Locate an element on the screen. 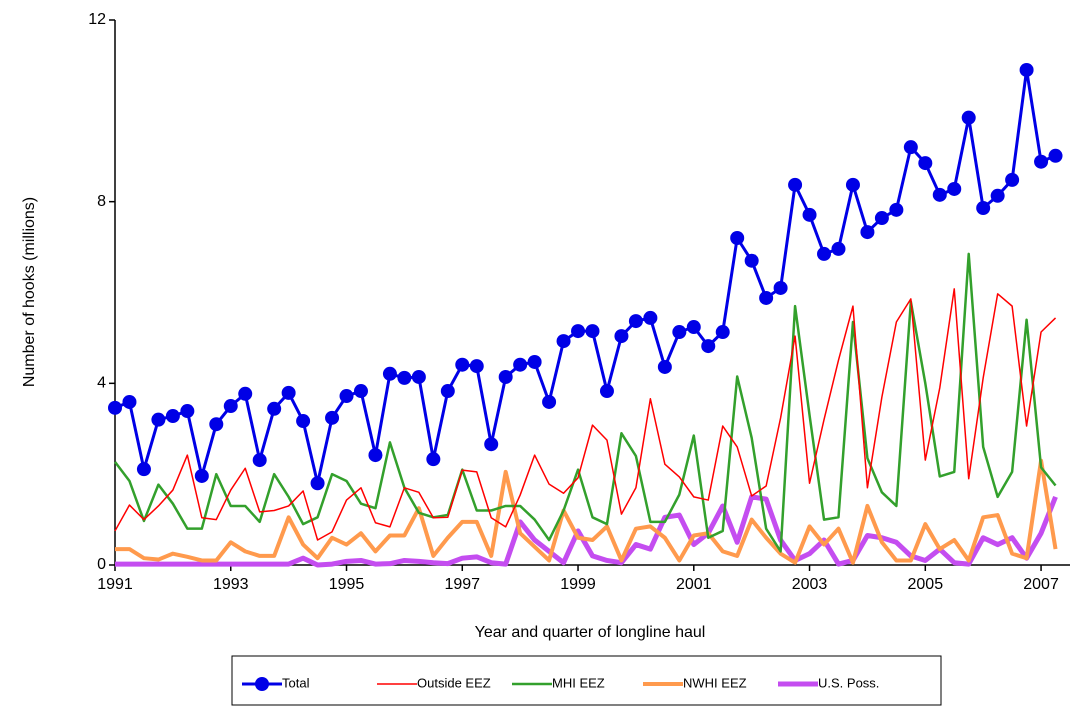  y-tick-label: 0 is located at coordinates (101, 564).